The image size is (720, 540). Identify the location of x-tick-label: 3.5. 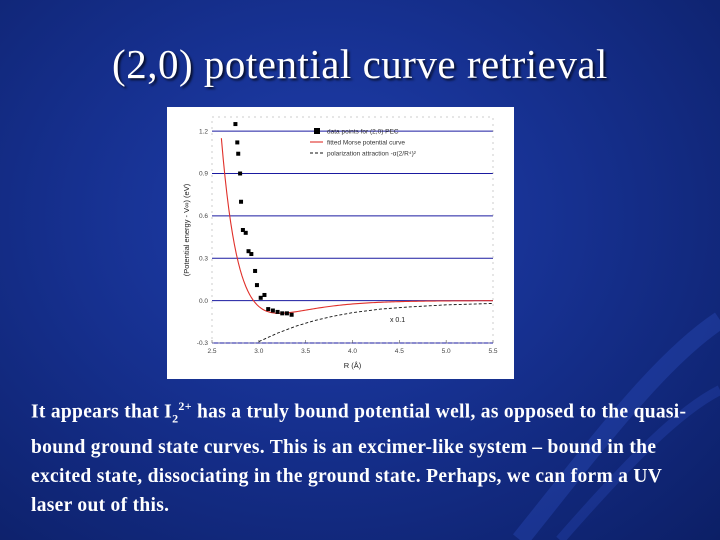
(305, 351).